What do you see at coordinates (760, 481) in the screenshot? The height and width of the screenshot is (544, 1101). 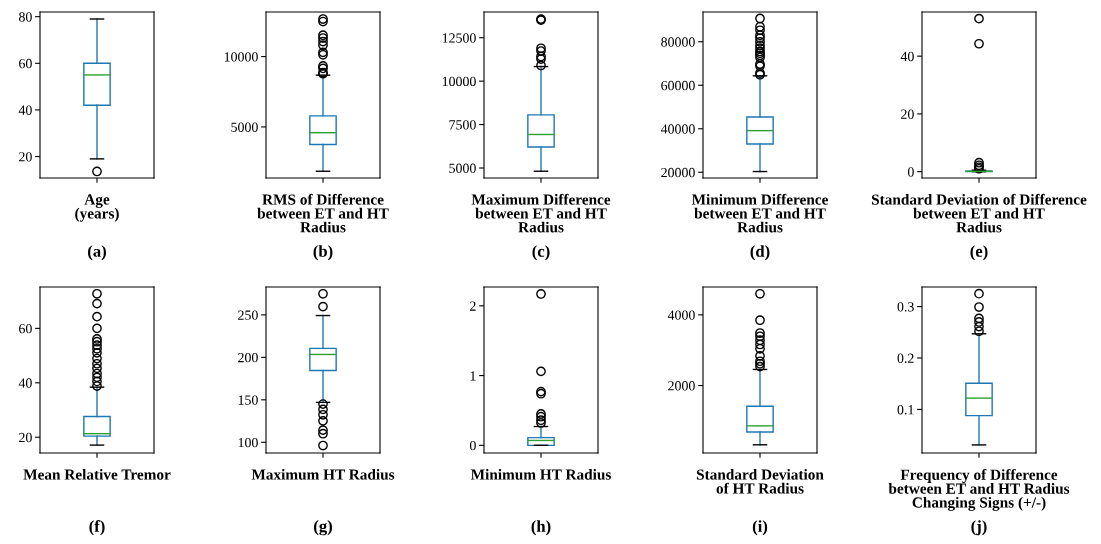 I see `x-axis-title: Standard Deviation of HT Radius` at bounding box center [760, 481].